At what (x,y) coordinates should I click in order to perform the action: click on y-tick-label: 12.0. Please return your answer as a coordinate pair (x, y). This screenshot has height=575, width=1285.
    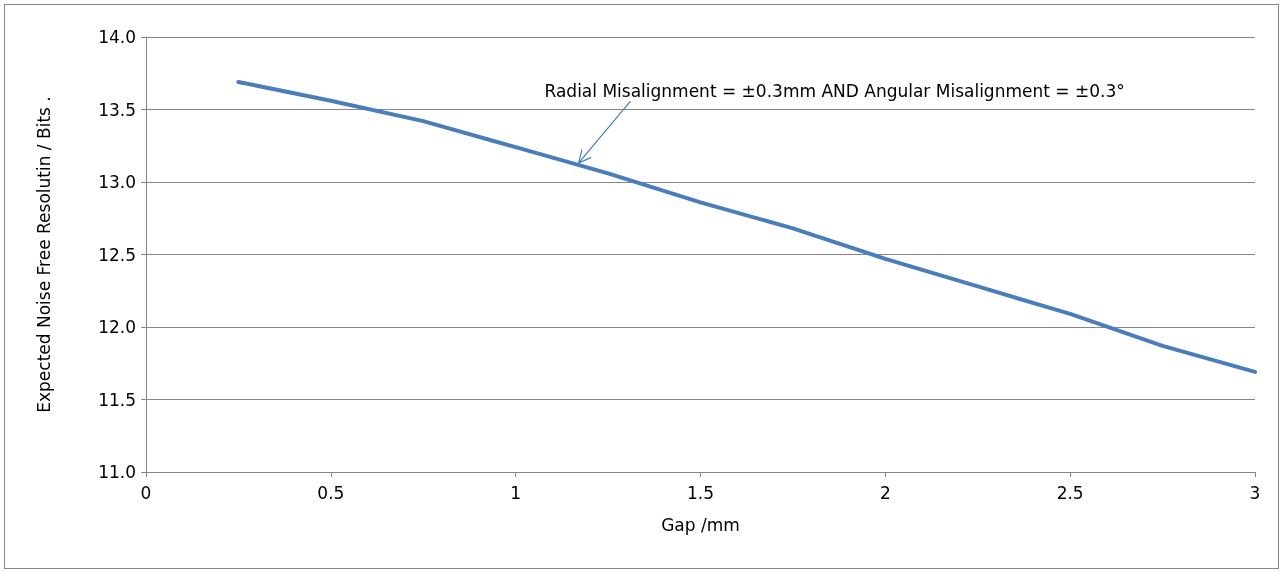
    Looking at the image, I should click on (117, 327).